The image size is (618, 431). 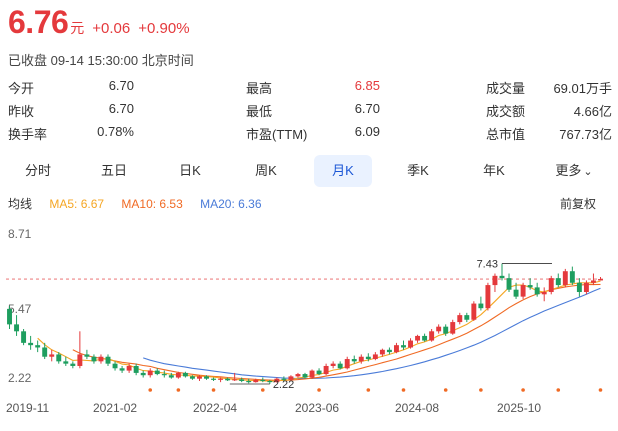 I want to click on stat-value: 6.09, so click(x=367, y=131).